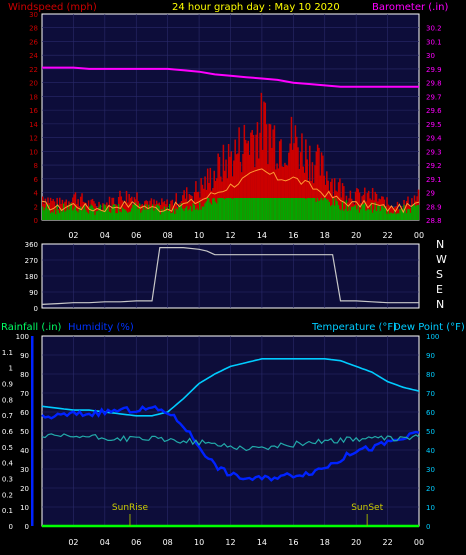  What do you see at coordinates (367, 508) in the screenshot?
I see `sunset-label: SunSet` at bounding box center [367, 508].